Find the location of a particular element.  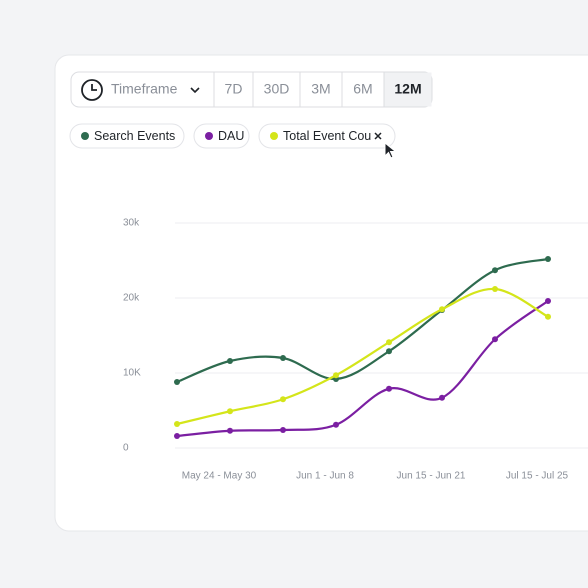

clock-icon is located at coordinates (92, 90).